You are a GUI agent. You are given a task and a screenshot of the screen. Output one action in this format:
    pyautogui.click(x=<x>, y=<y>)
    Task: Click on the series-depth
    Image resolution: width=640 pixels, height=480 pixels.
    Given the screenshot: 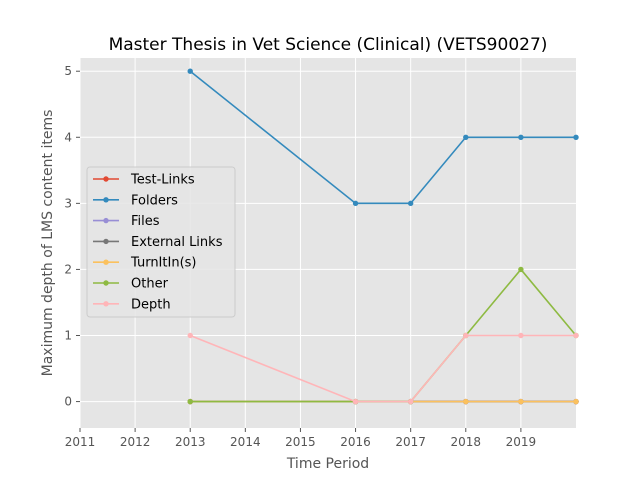 What is the action you would take?
    pyautogui.click(x=383, y=368)
    